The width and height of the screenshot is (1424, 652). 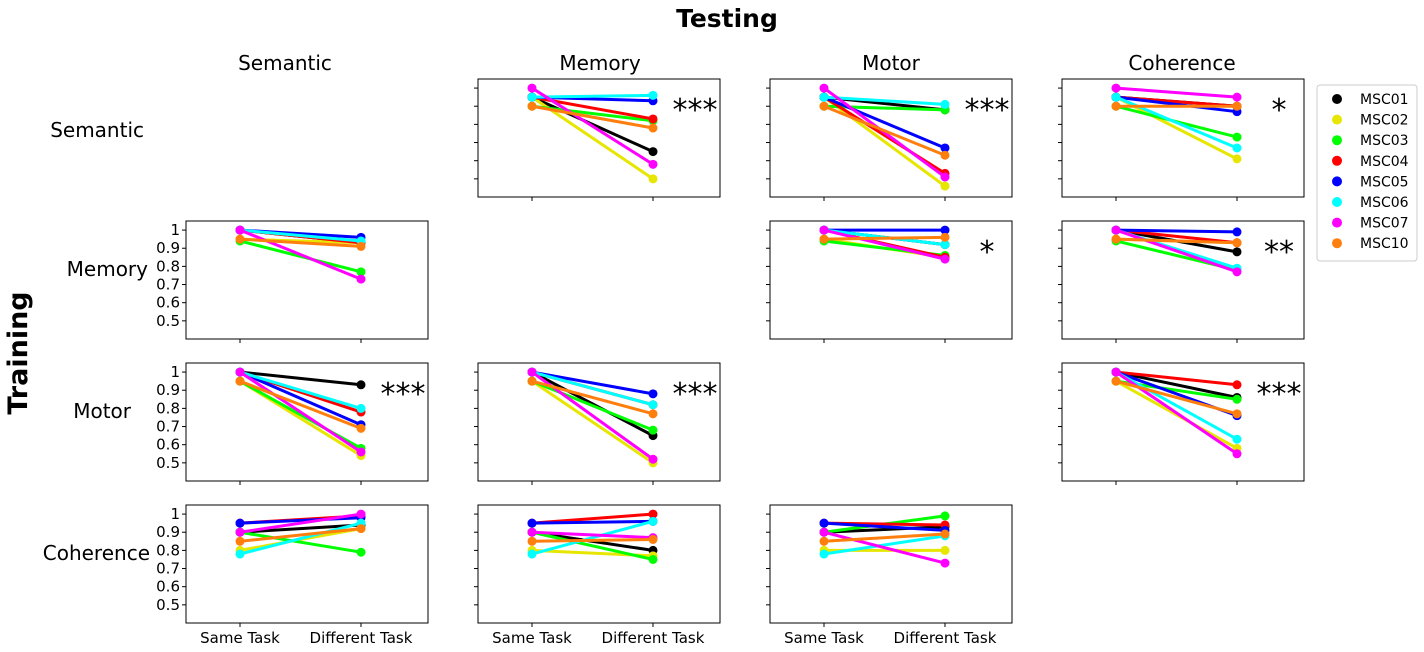 I want to click on panel-motor-coherence: ***, so click(x=1181, y=423).